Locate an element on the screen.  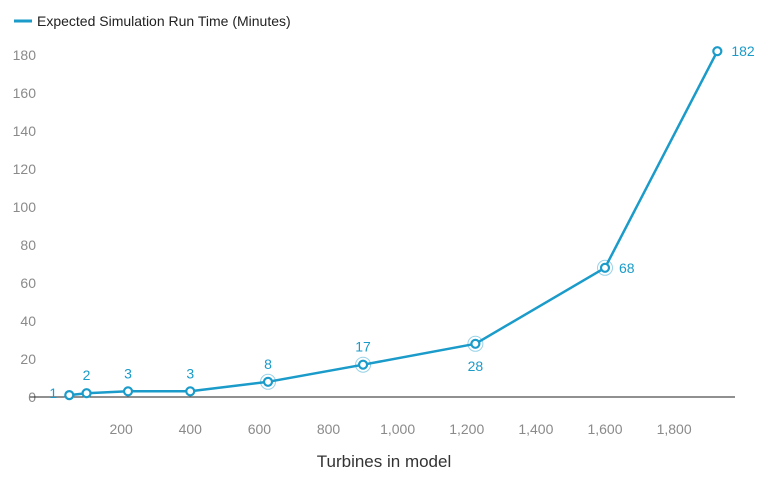
y-tick-label: 160 is located at coordinates (25, 93).